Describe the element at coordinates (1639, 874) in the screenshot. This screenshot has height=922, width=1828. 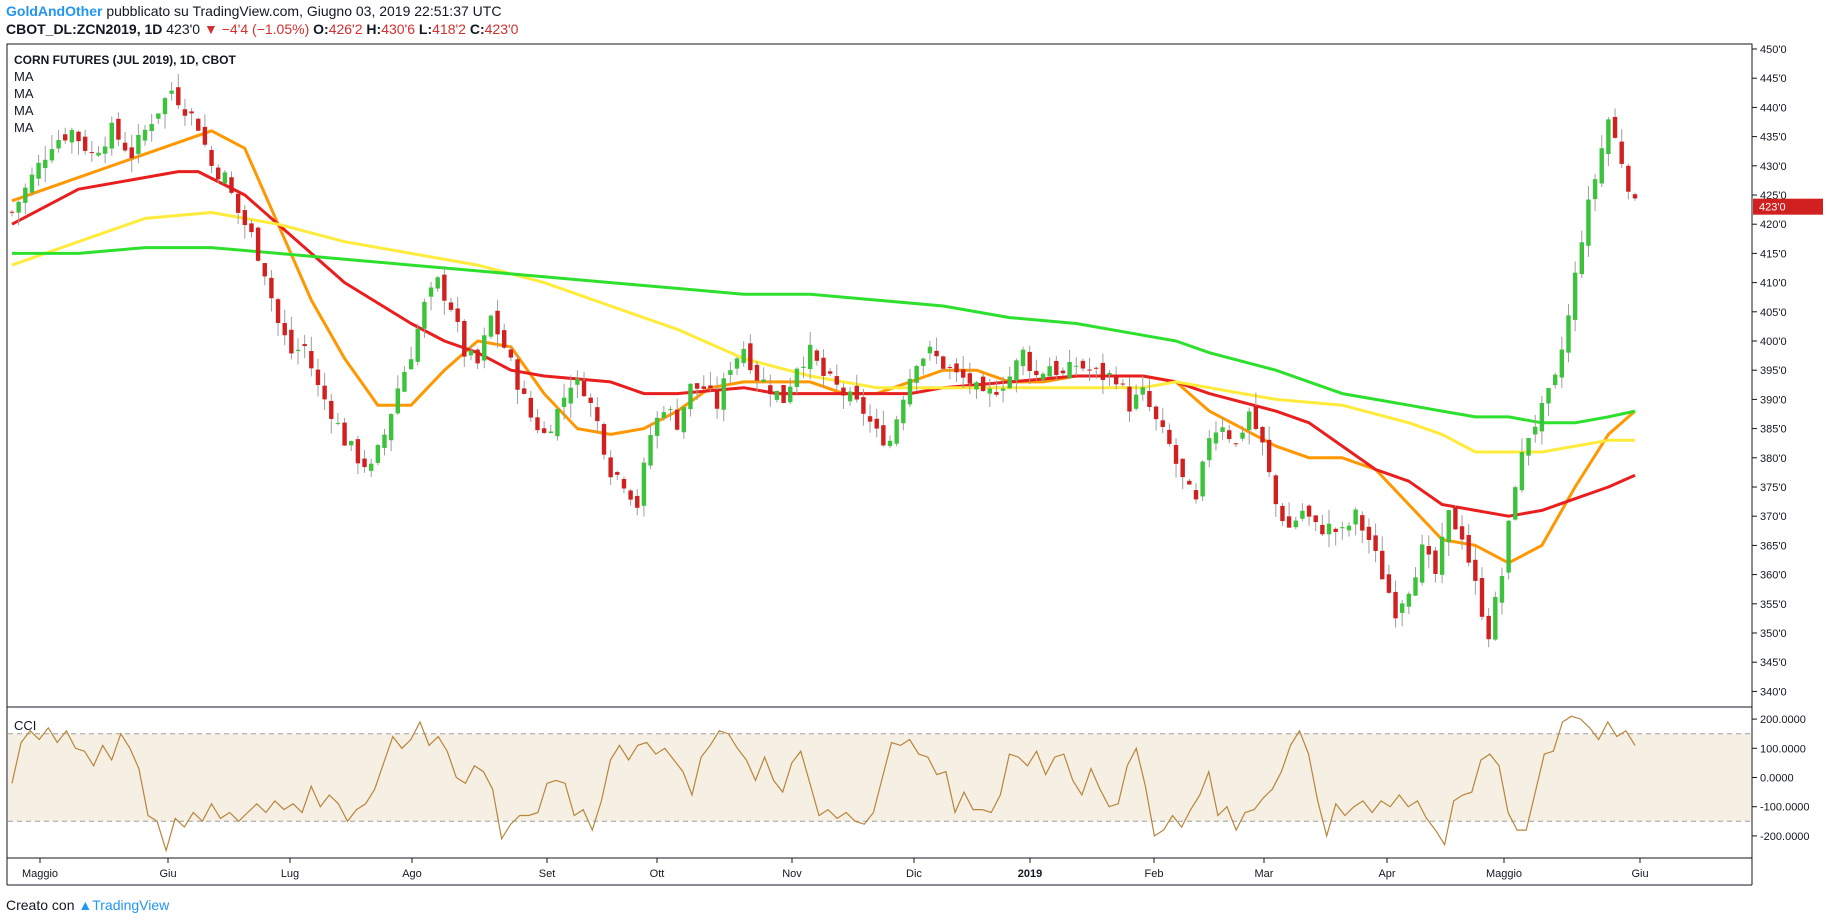
I see `time-tick-label: Giu` at that location.